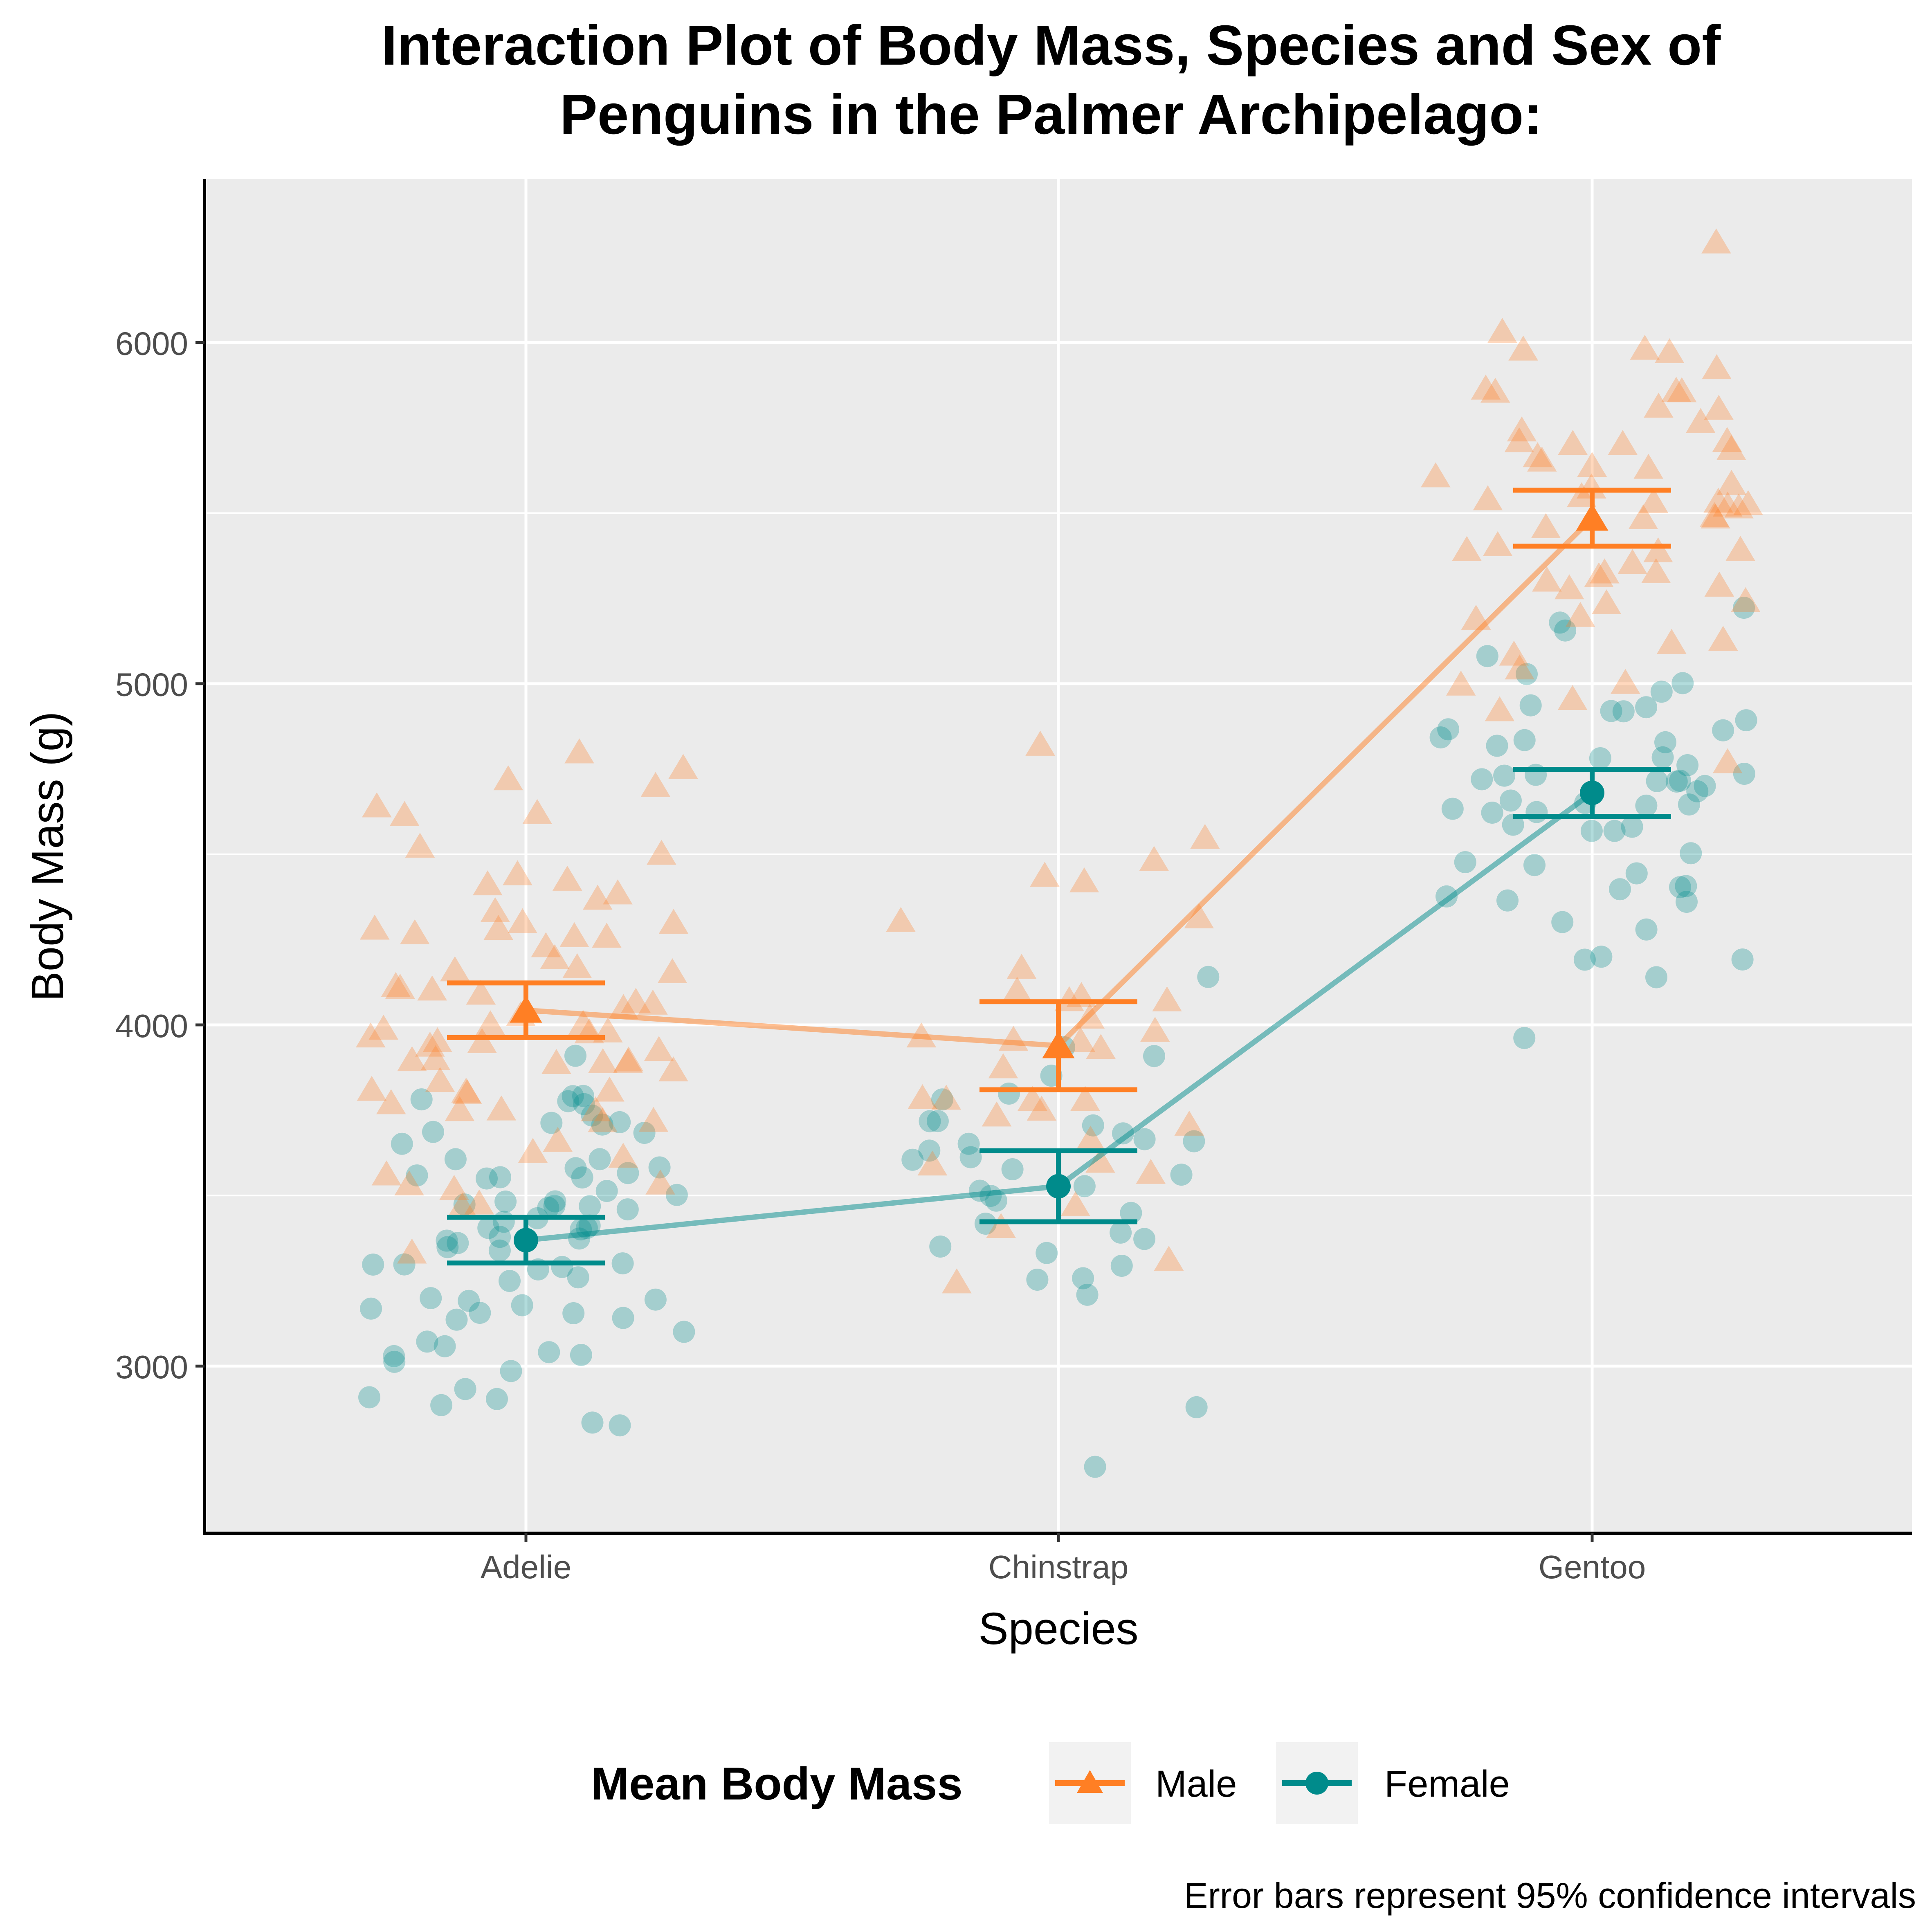 Image resolution: width=1932 pixels, height=1932 pixels. Describe the element at coordinates (1058, 1186) in the screenshot. I see `mean-marker-female` at that location.